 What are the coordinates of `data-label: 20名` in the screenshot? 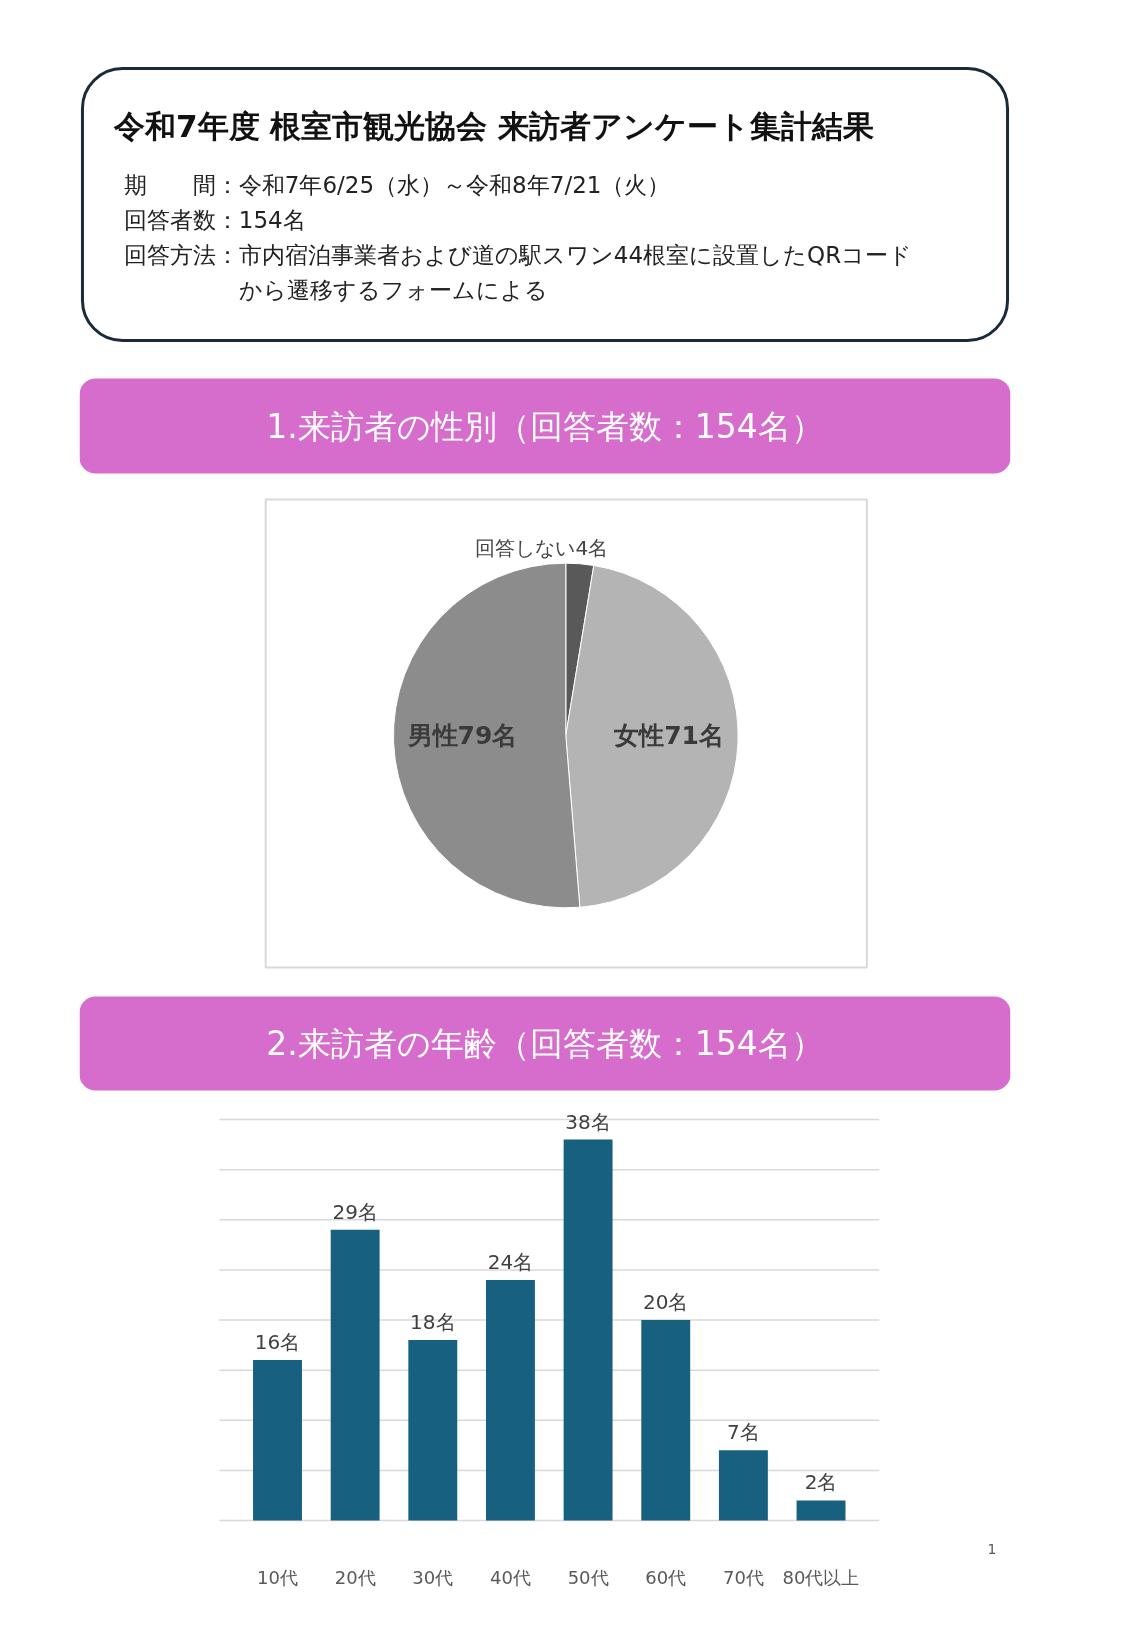 It's located at (666, 1302).